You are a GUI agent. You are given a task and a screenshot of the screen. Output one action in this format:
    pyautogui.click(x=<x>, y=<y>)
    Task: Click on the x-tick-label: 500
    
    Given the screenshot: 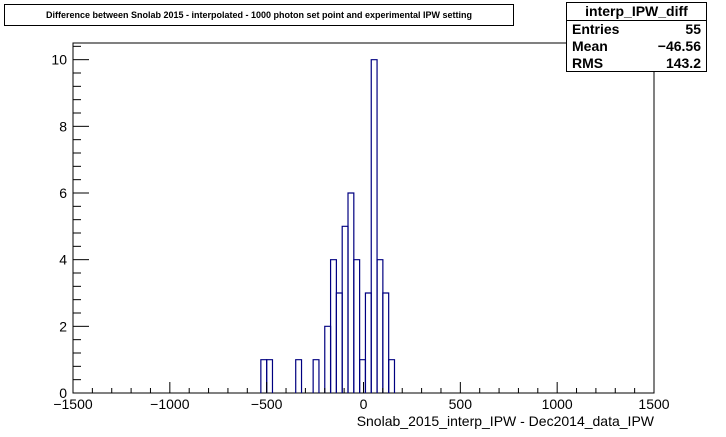 What is the action you would take?
    pyautogui.click(x=461, y=404)
    